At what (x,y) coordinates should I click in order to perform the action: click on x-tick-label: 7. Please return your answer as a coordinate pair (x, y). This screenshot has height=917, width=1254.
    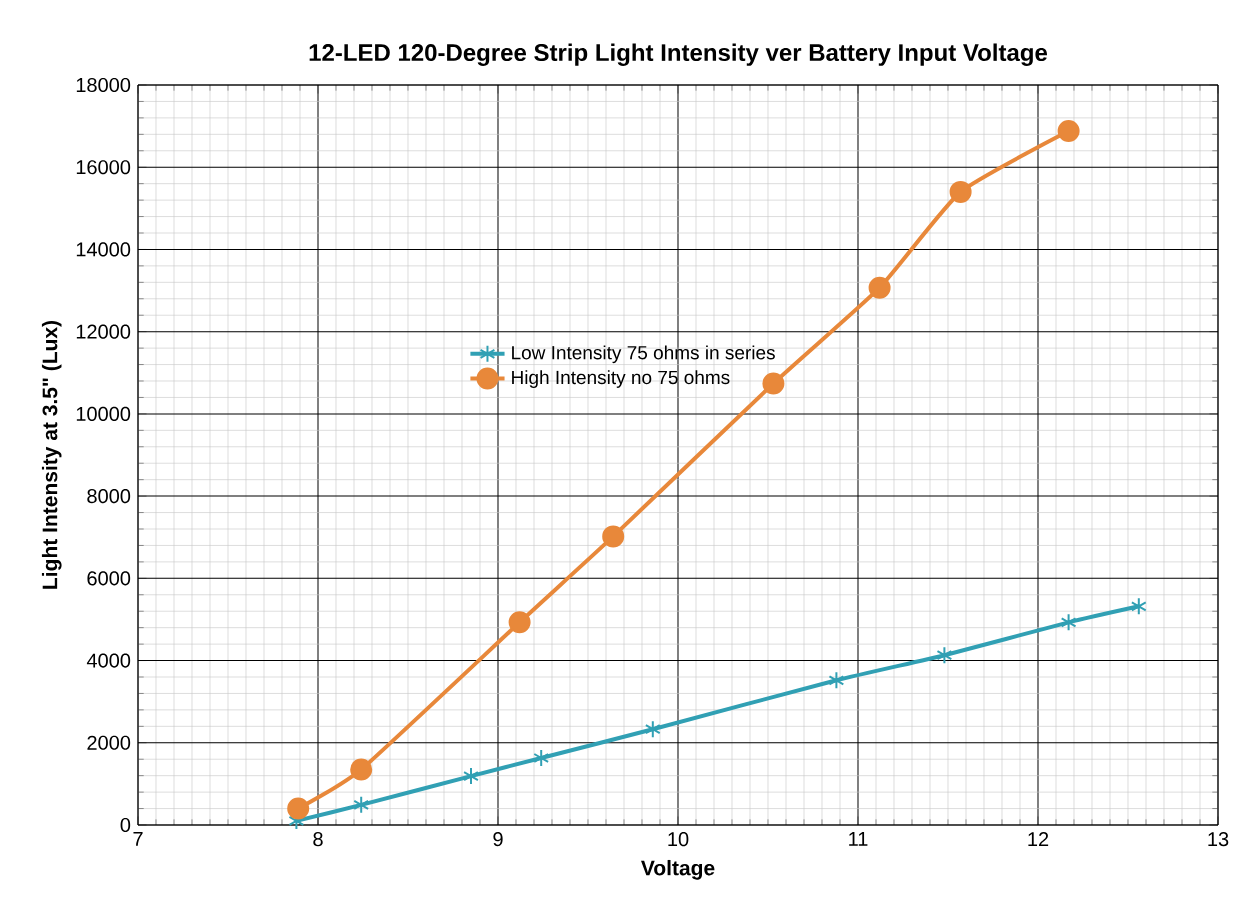
    Looking at the image, I should click on (138, 839).